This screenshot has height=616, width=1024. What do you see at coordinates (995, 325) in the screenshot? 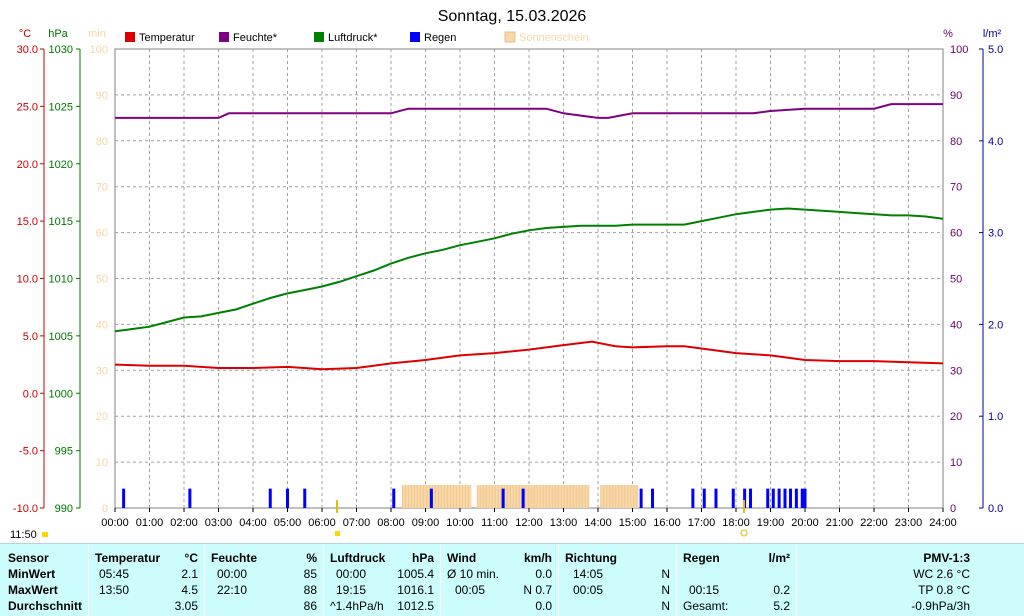
I see `tick-label-rain: 2.0` at bounding box center [995, 325].